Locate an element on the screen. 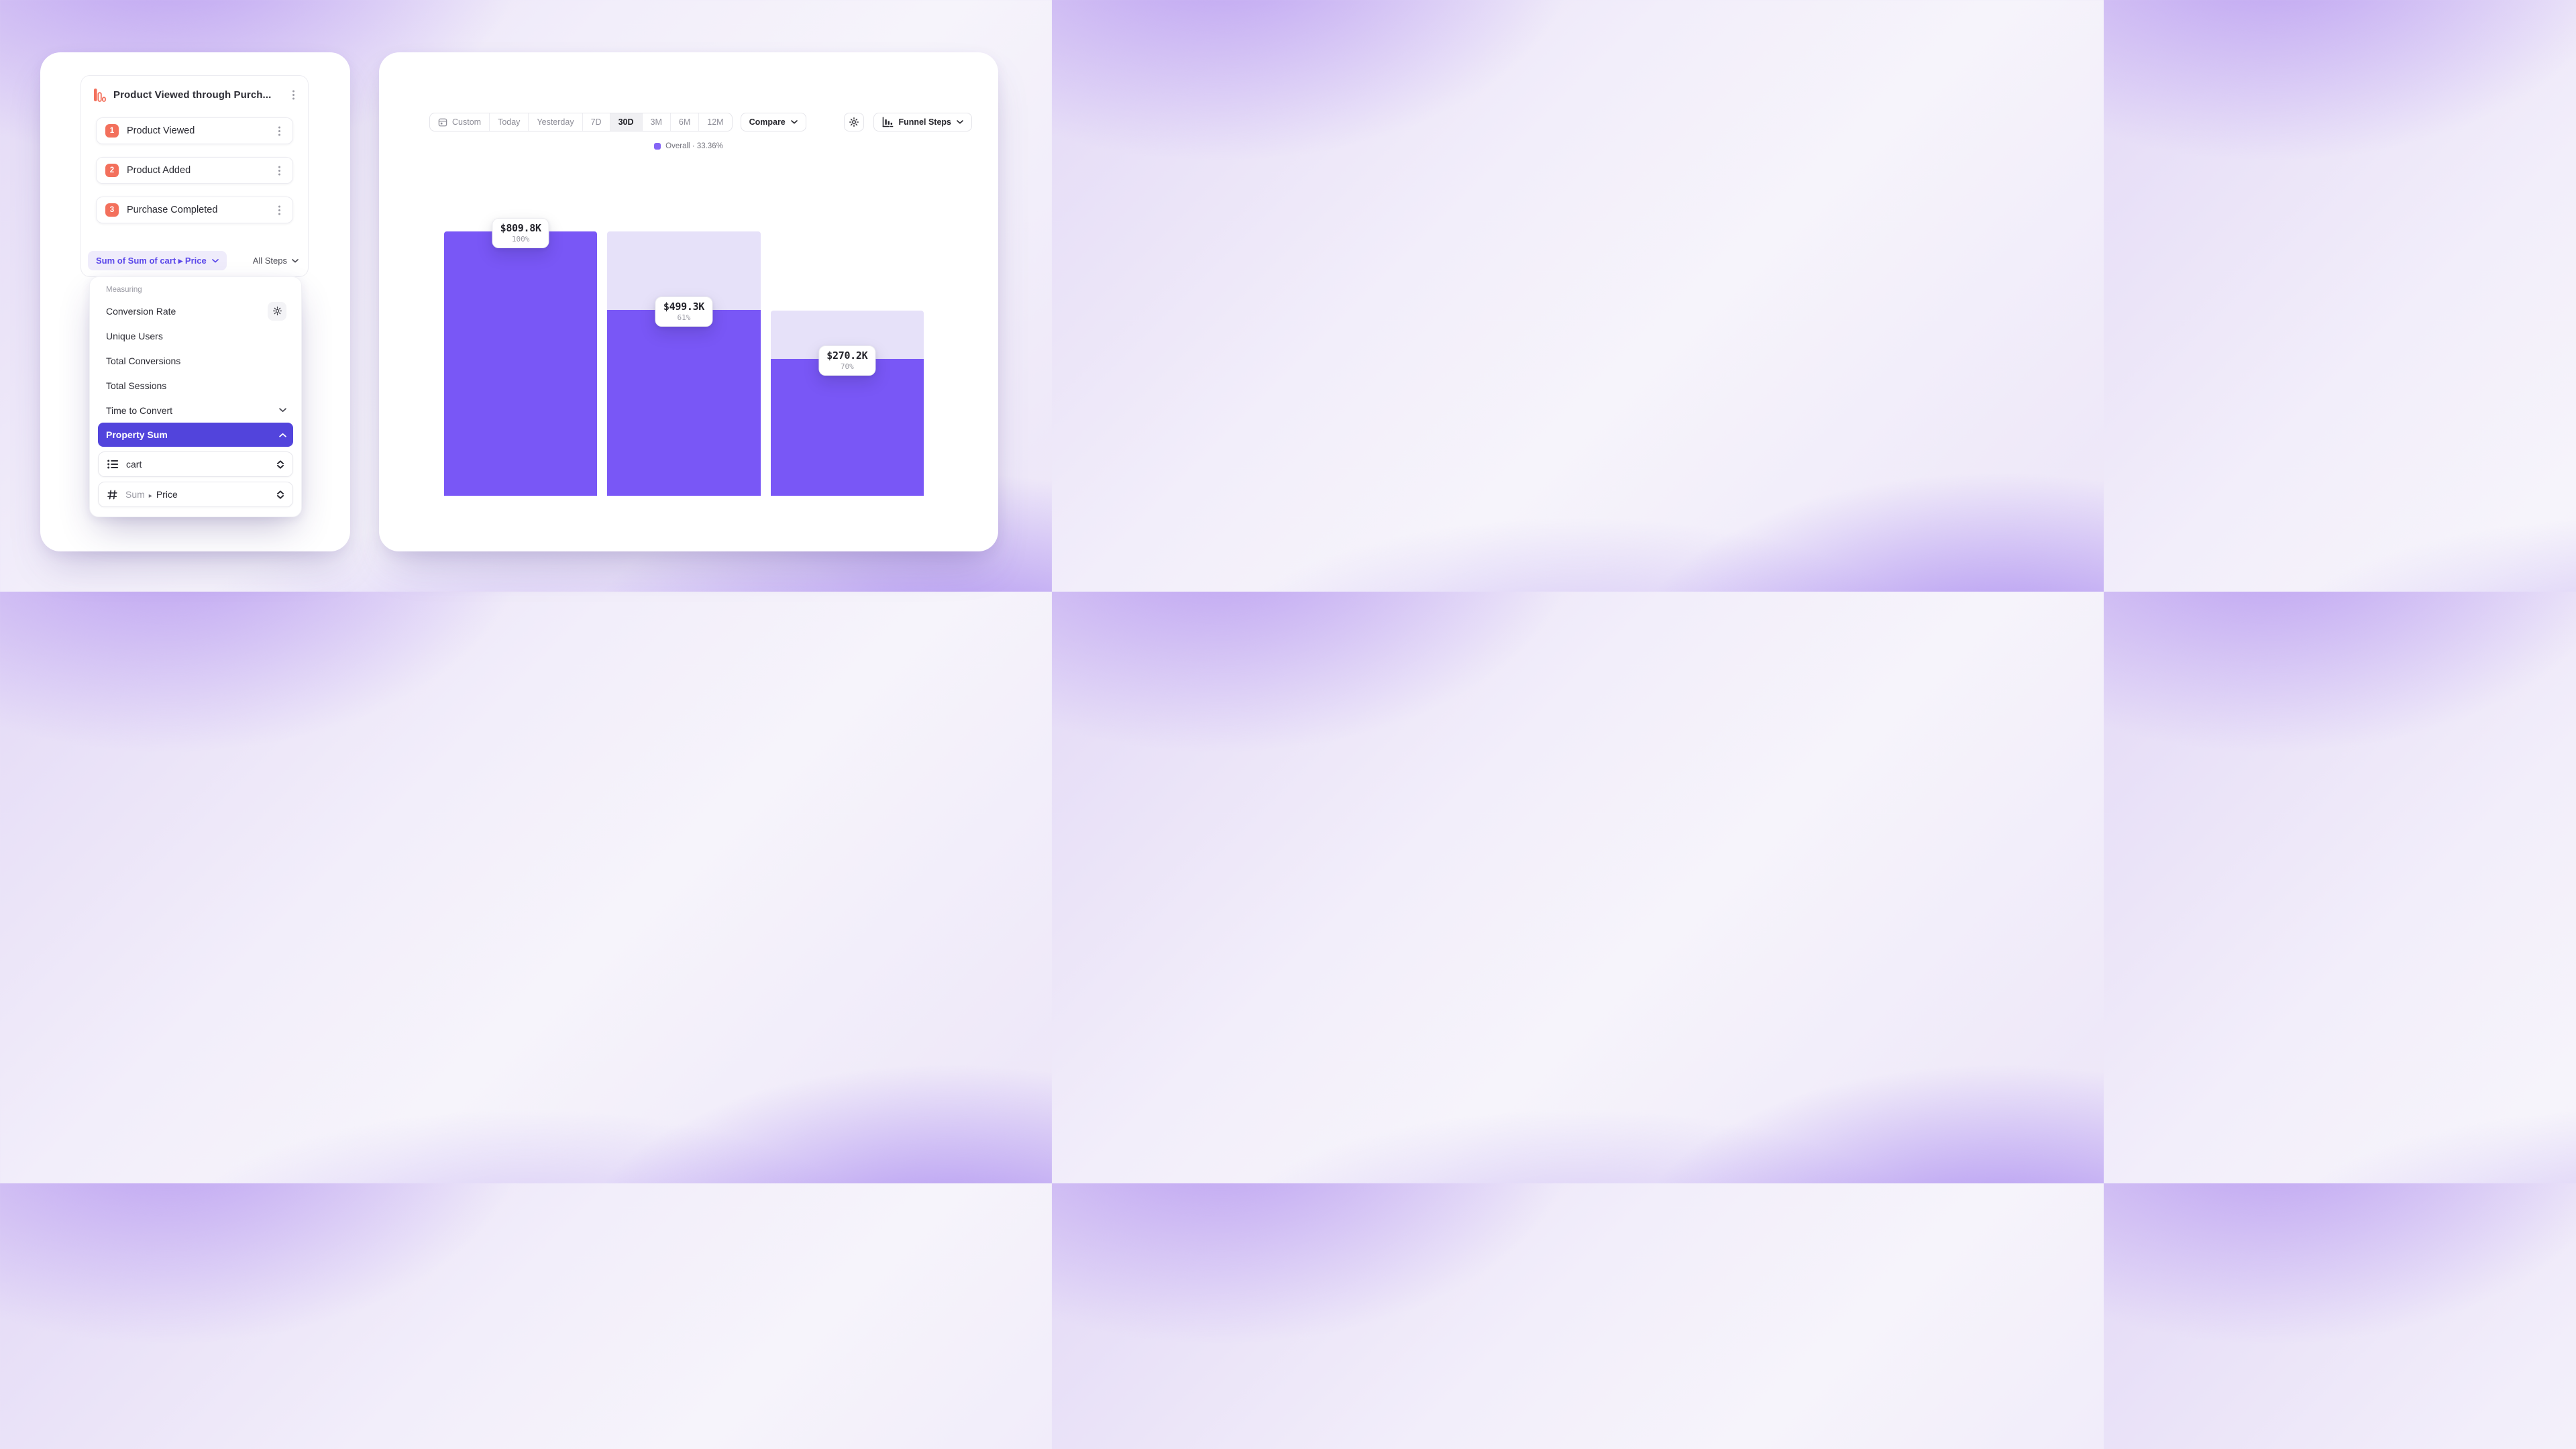  step-number-badge: 2 is located at coordinates (112, 170).